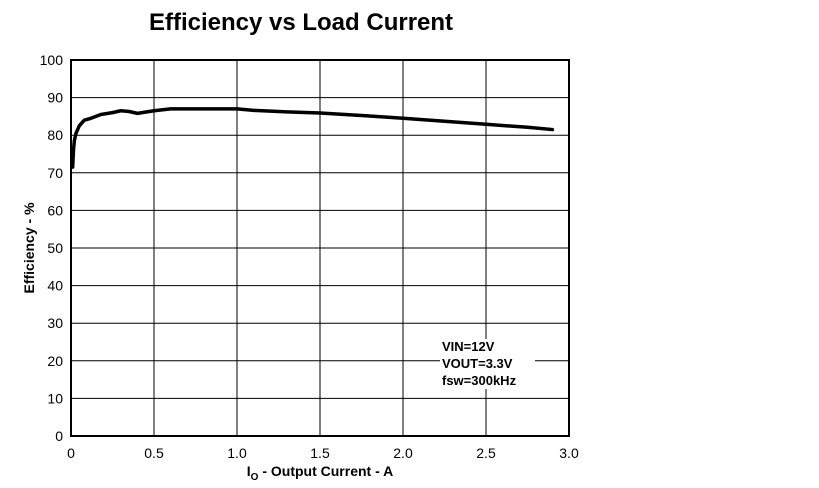 Image resolution: width=819 pixels, height=488 pixels. Describe the element at coordinates (403, 453) in the screenshot. I see `x-tick-label: 2.0` at that location.